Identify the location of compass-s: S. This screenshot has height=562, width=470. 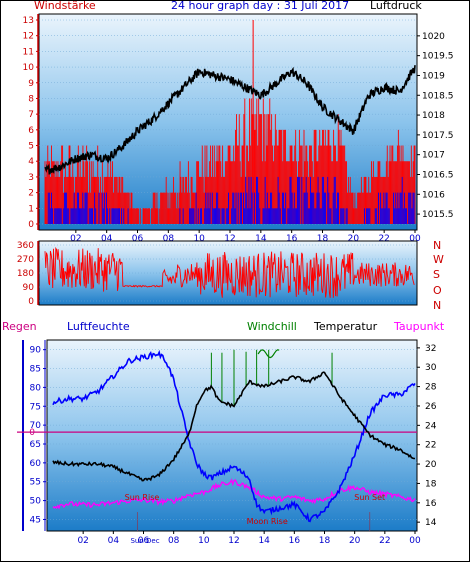
(436, 274).